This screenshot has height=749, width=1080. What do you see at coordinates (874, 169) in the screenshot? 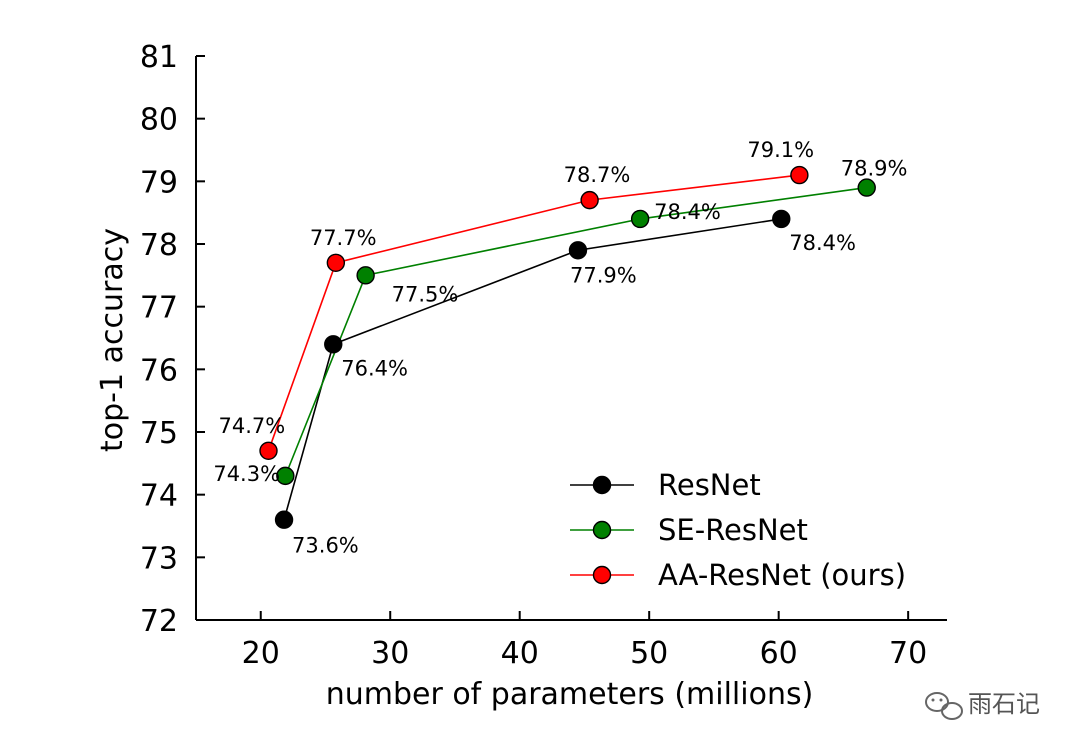
I see `data-label: 78.9%` at bounding box center [874, 169].